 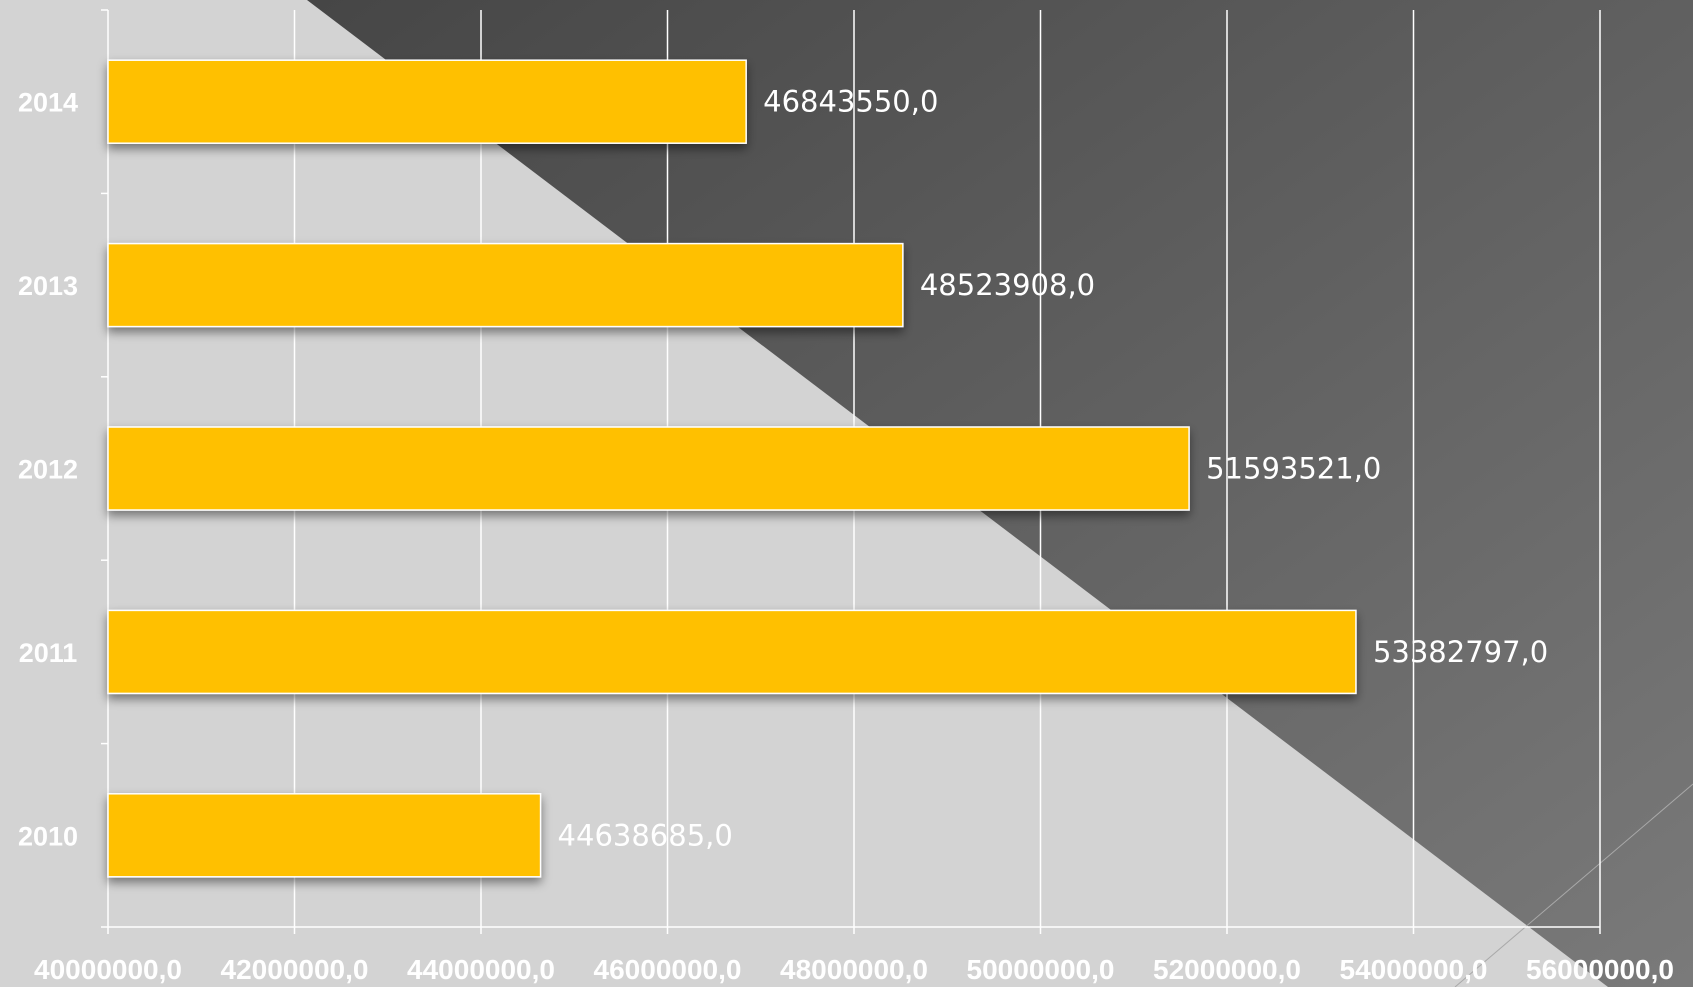 I want to click on category-label: 2012, so click(x=48, y=470).